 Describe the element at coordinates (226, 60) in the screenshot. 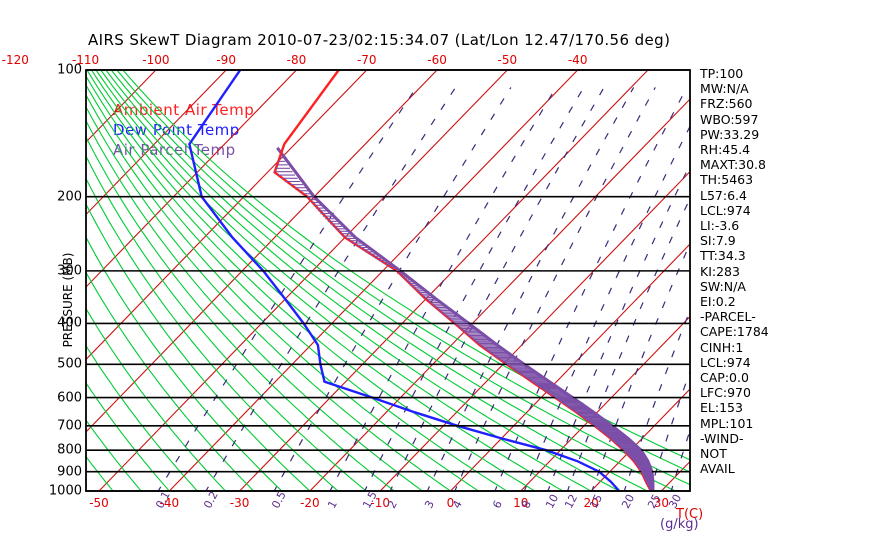

I see `top-temp-tick--90: -90` at that location.